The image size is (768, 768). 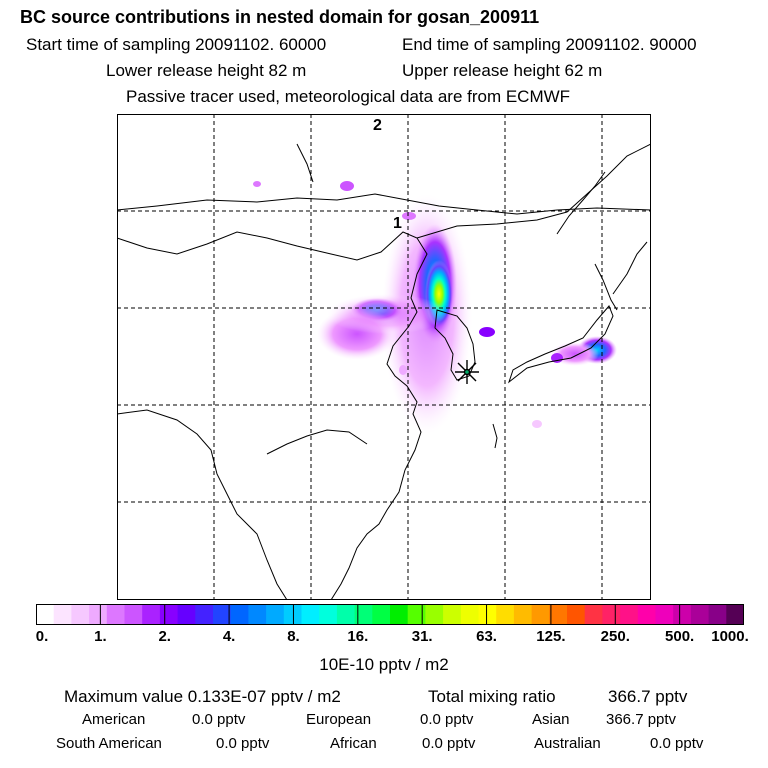 I want to click on colorbar, so click(x=390, y=614).